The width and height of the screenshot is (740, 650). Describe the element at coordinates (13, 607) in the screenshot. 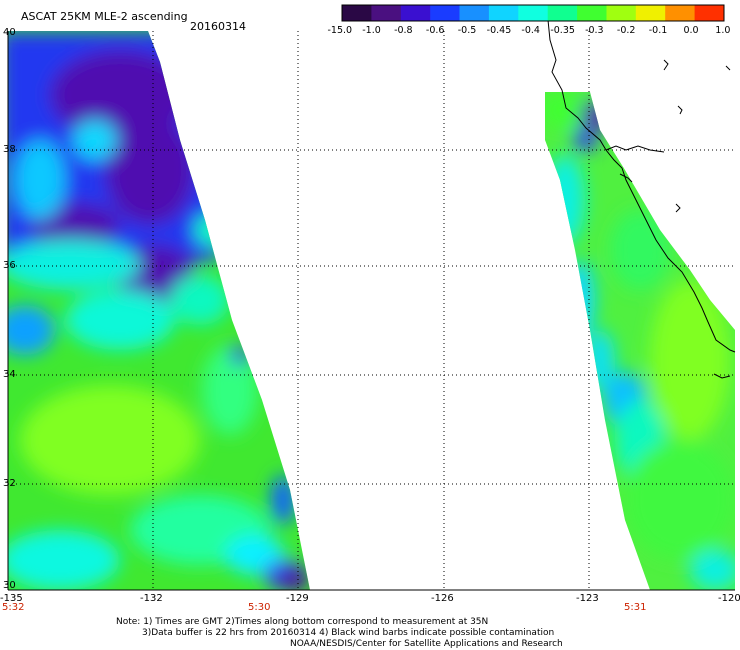

I see `time-label-left: 5:32` at that location.